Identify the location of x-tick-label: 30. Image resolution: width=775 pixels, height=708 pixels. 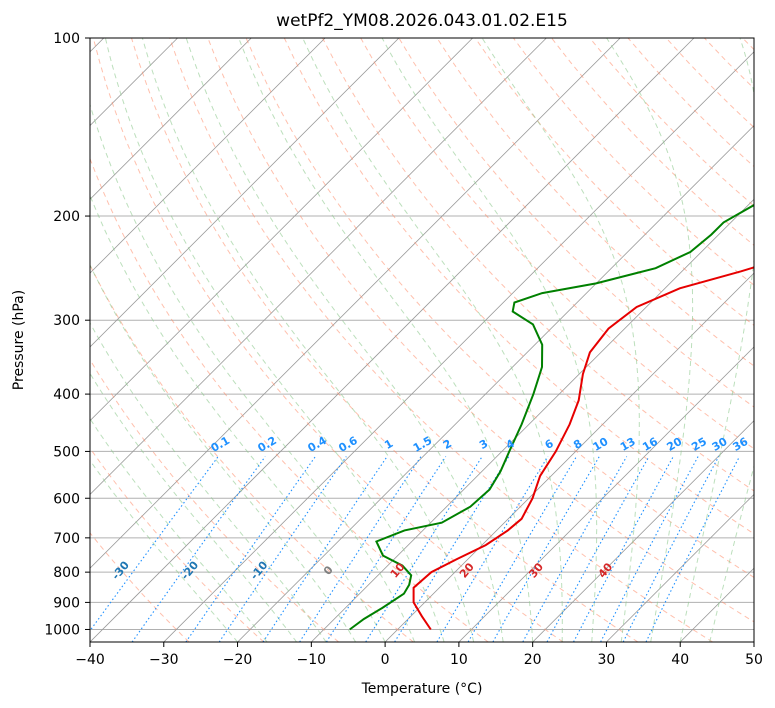
(607, 660).